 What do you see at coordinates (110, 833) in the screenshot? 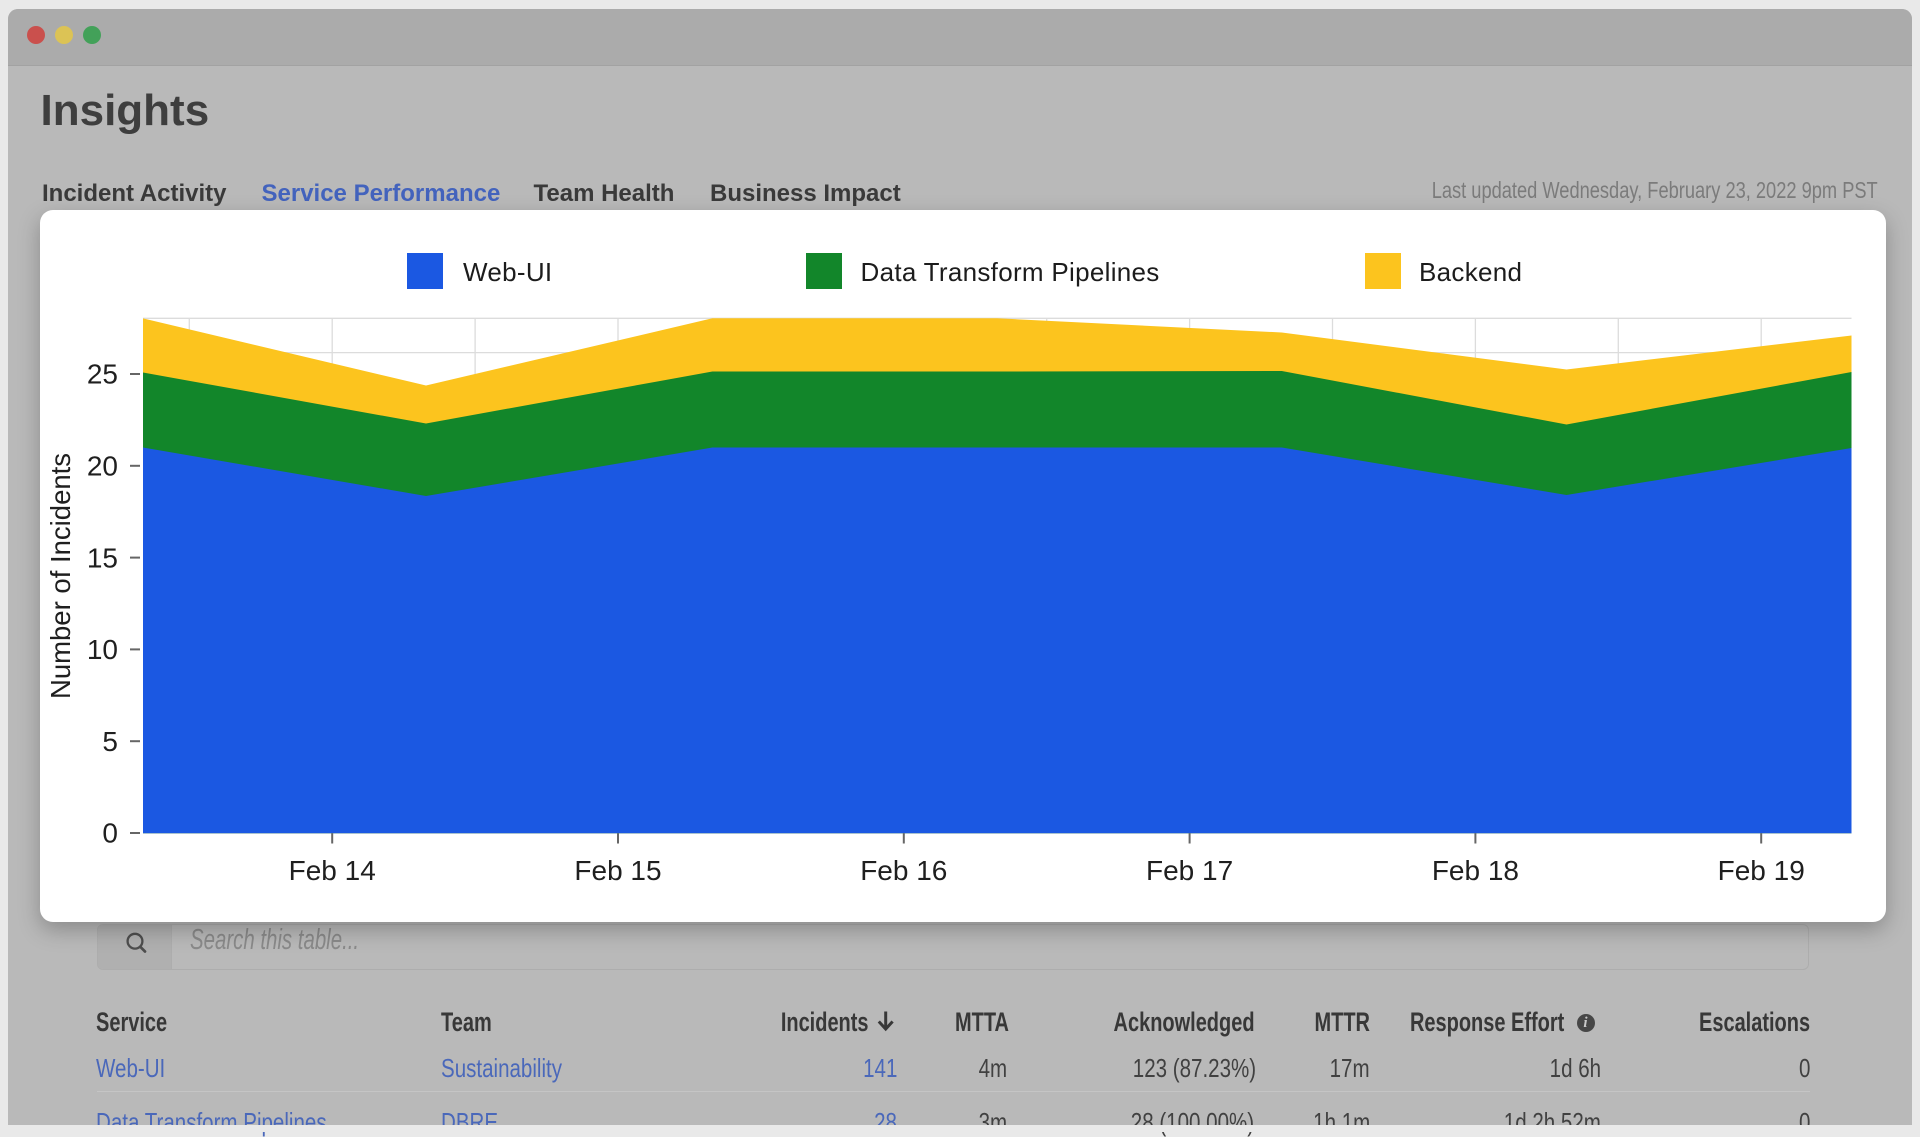
I see `svg-text: 0` at bounding box center [110, 833].